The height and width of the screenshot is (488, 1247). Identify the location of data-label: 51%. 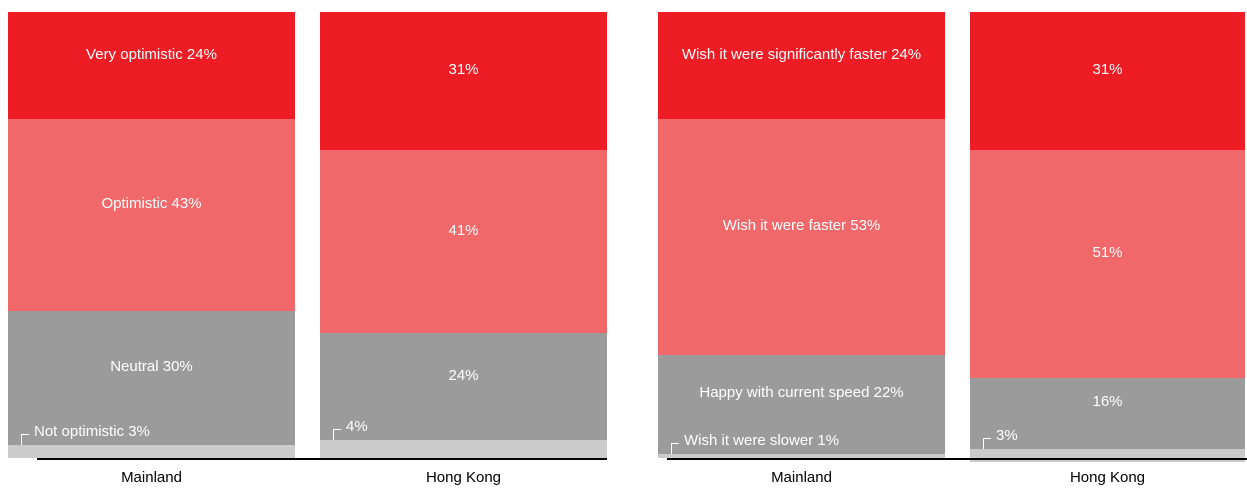
(1107, 252).